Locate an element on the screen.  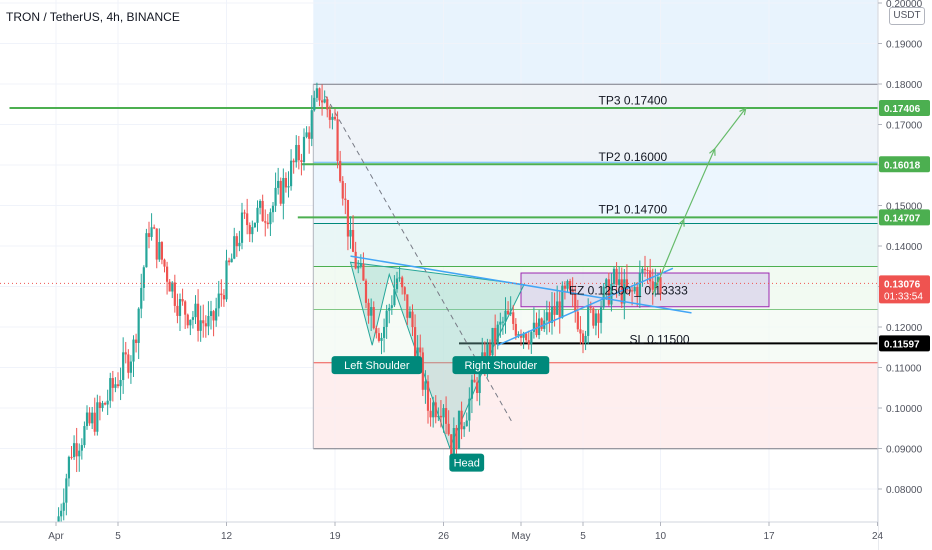
price-axis-marker: 0.17406 is located at coordinates (904, 108).